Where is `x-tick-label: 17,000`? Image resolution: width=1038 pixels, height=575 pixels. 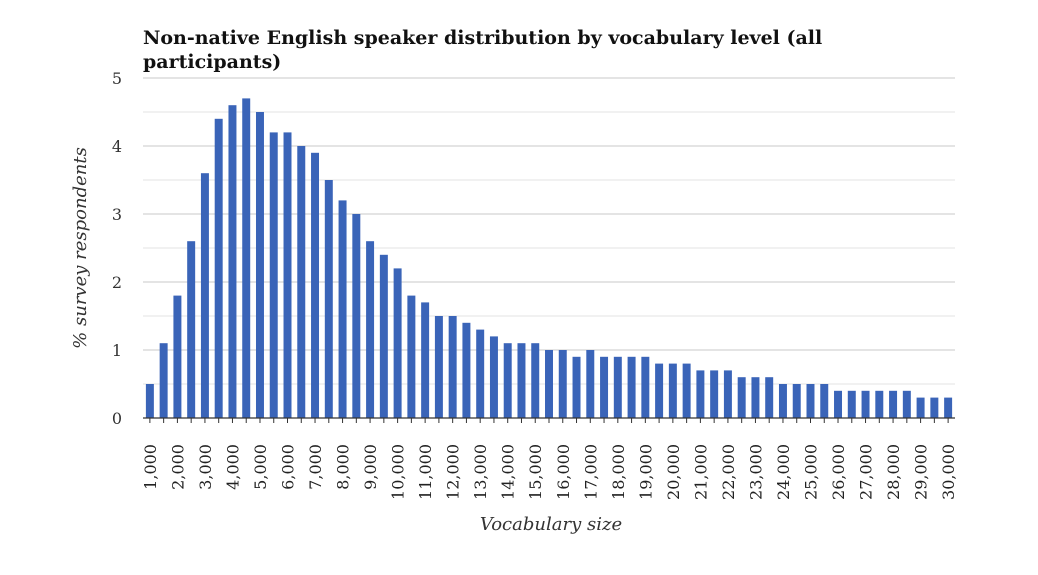 x-tick-label: 17,000 is located at coordinates (590, 472).